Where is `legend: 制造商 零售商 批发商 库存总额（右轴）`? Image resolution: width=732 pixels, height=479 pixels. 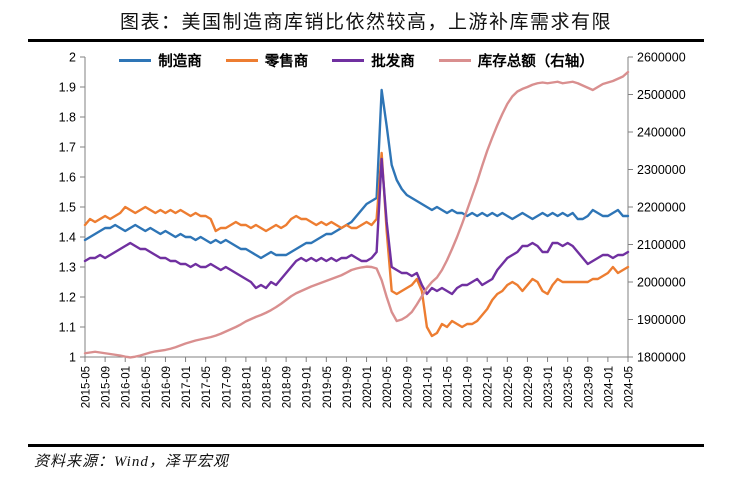
legend: 制造商 零售商 批发商 库存总额（右轴） is located at coordinates (356, 60).